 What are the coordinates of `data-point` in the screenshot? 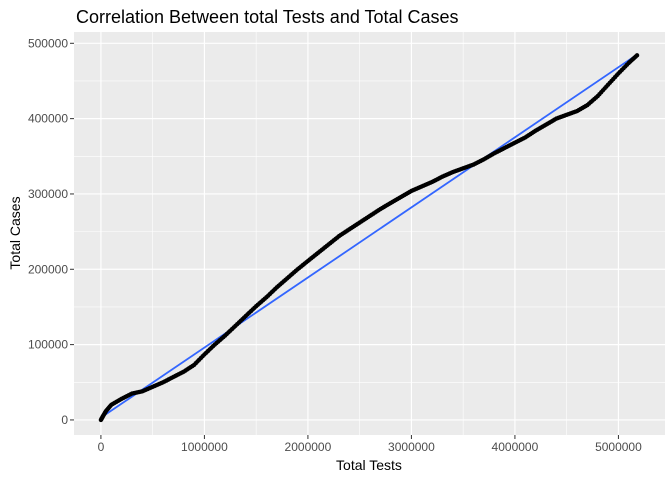 It's located at (637, 55).